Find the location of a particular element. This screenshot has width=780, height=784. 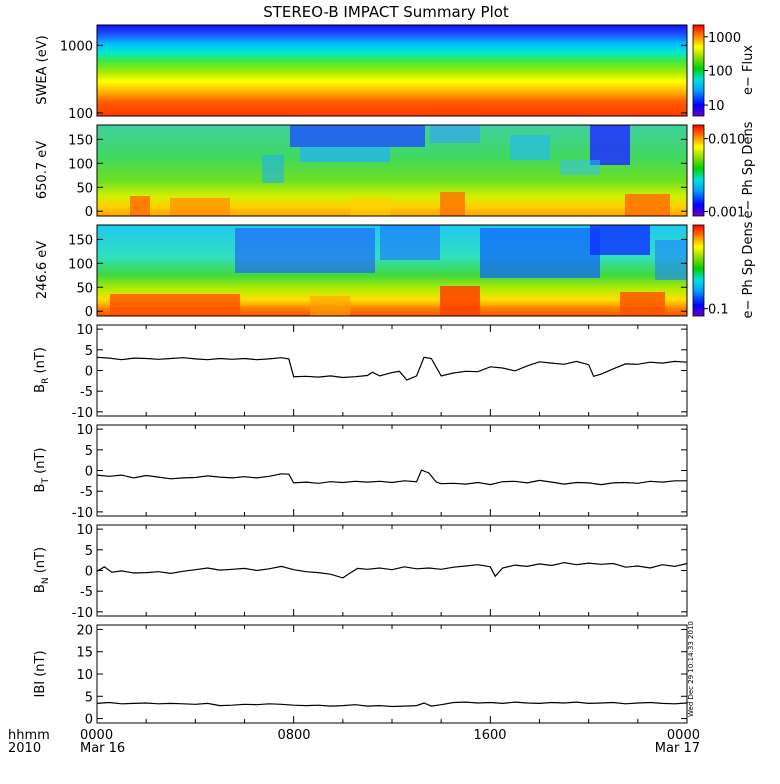

bmag-ytick-label: 10 is located at coordinates (84, 675).